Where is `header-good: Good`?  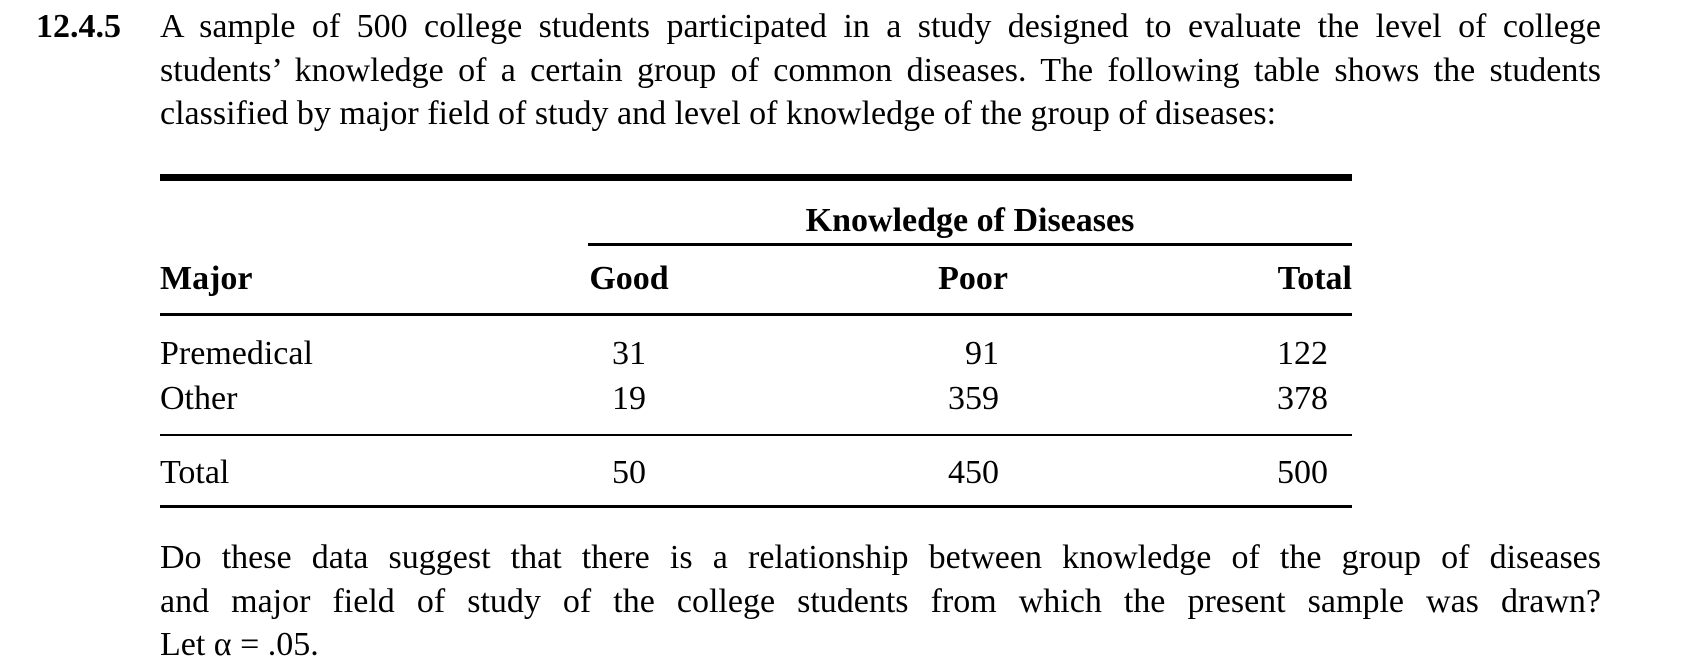 header-good: Good is located at coordinates (629, 278).